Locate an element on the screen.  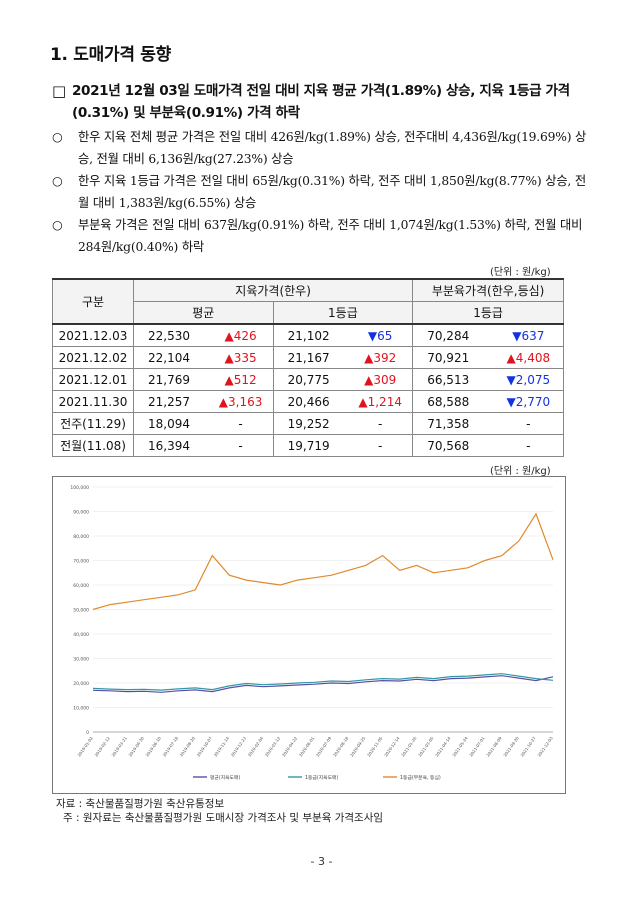
x-tick-label: 2020-04-22 is located at coordinates (290, 746).